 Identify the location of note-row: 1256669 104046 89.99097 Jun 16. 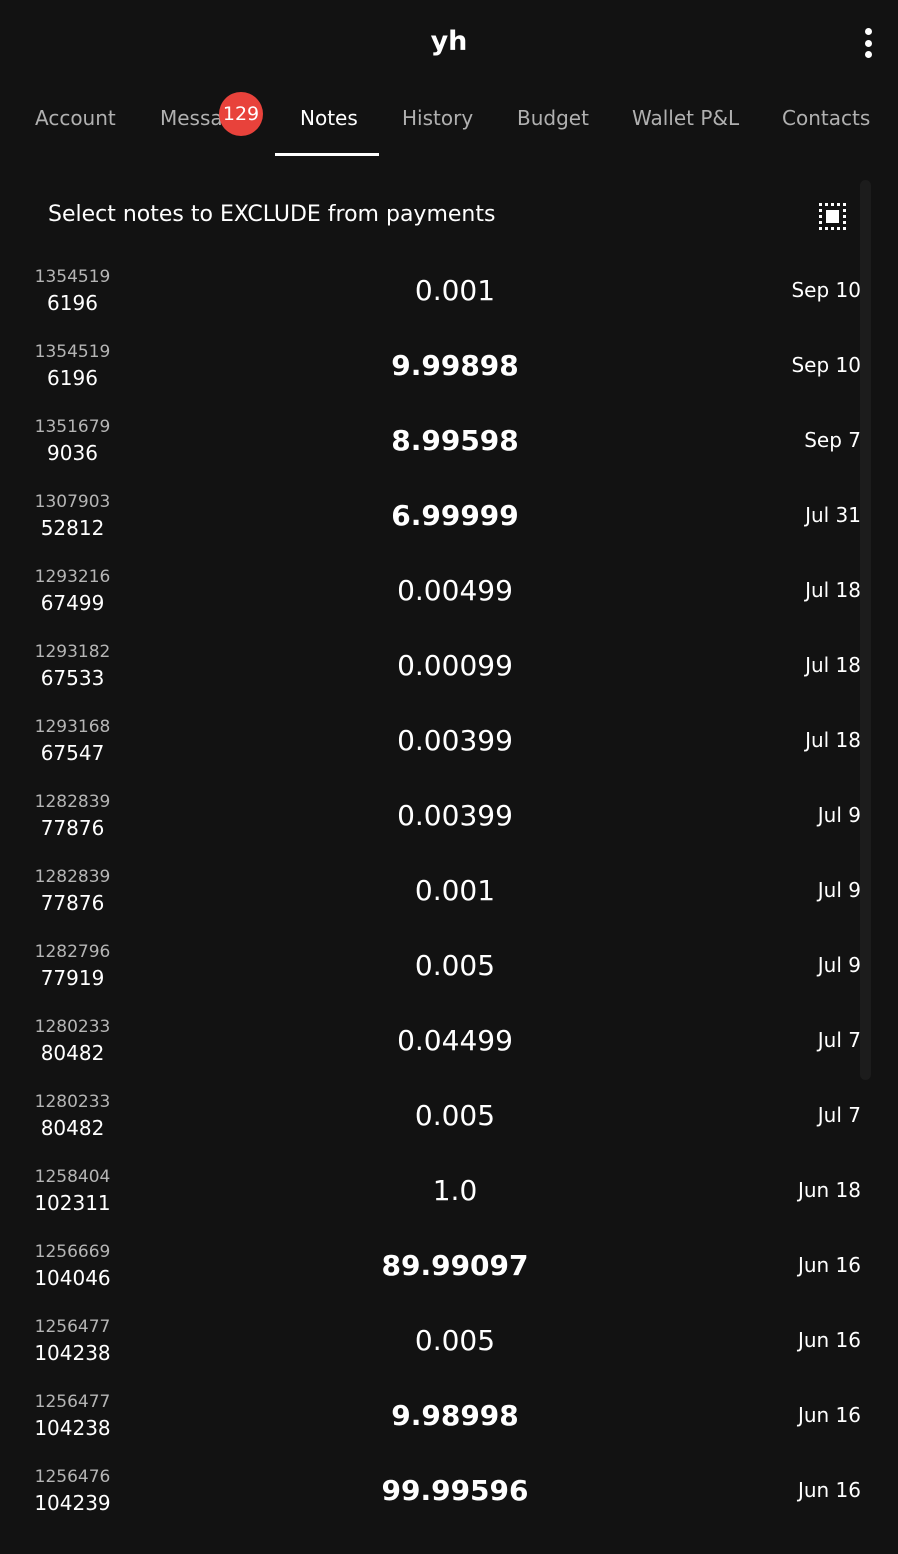
(449, 1267).